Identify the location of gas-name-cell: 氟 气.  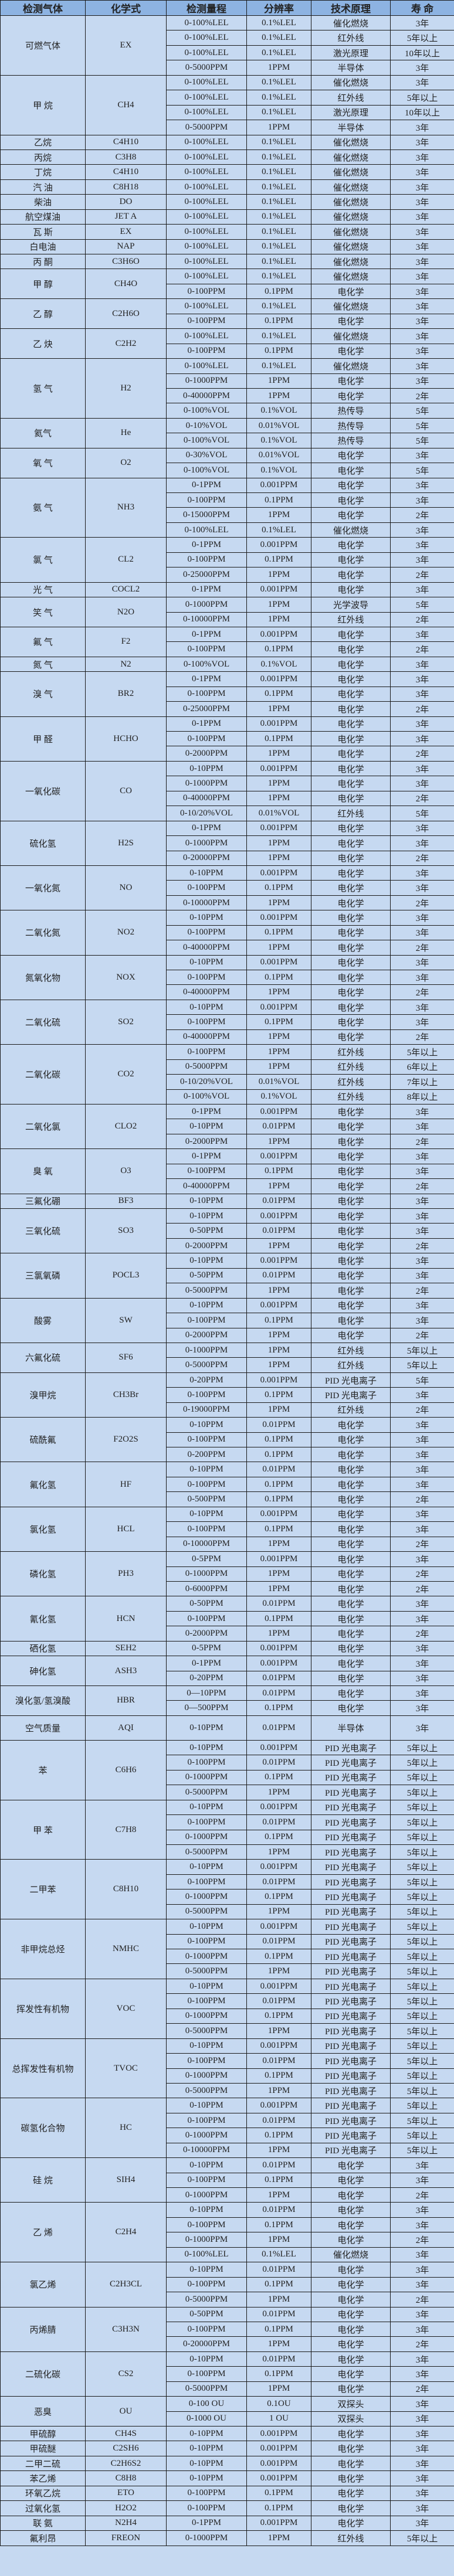
(43, 642).